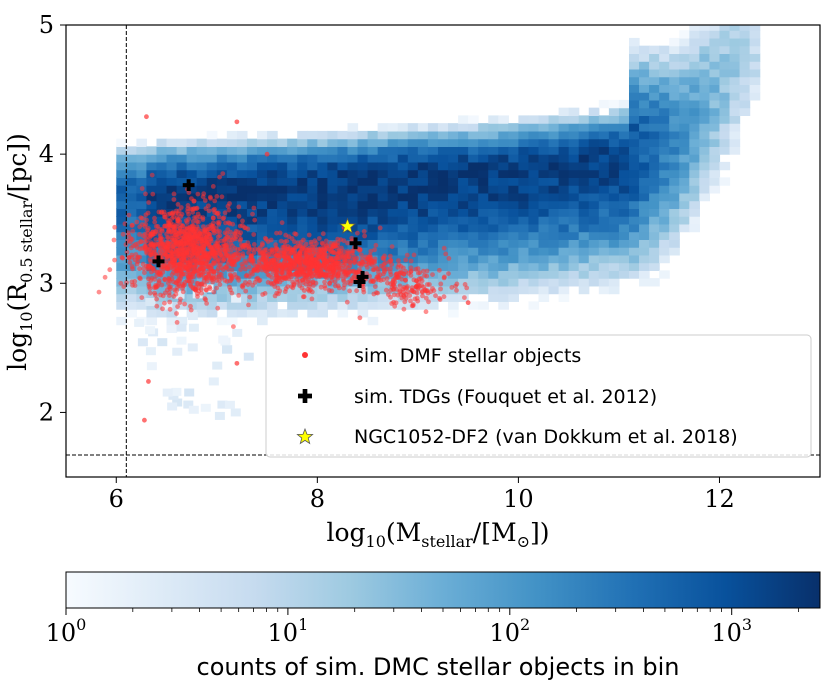  I want to click on df2-point, so click(347, 225).